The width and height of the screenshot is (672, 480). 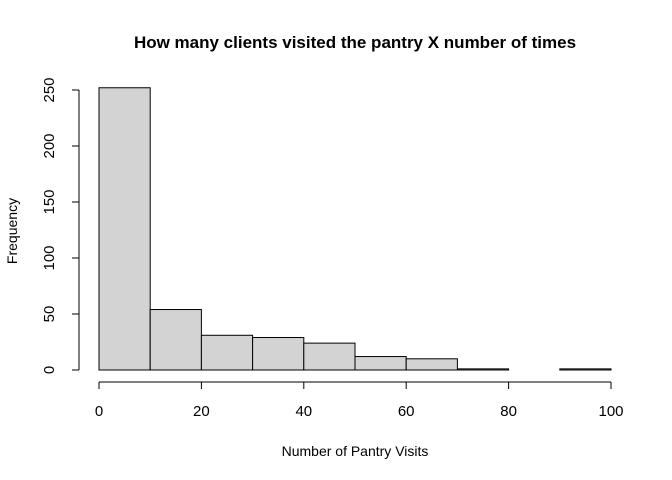 I want to click on x-axis-label: Number of Pantry Visits, so click(x=355, y=451).